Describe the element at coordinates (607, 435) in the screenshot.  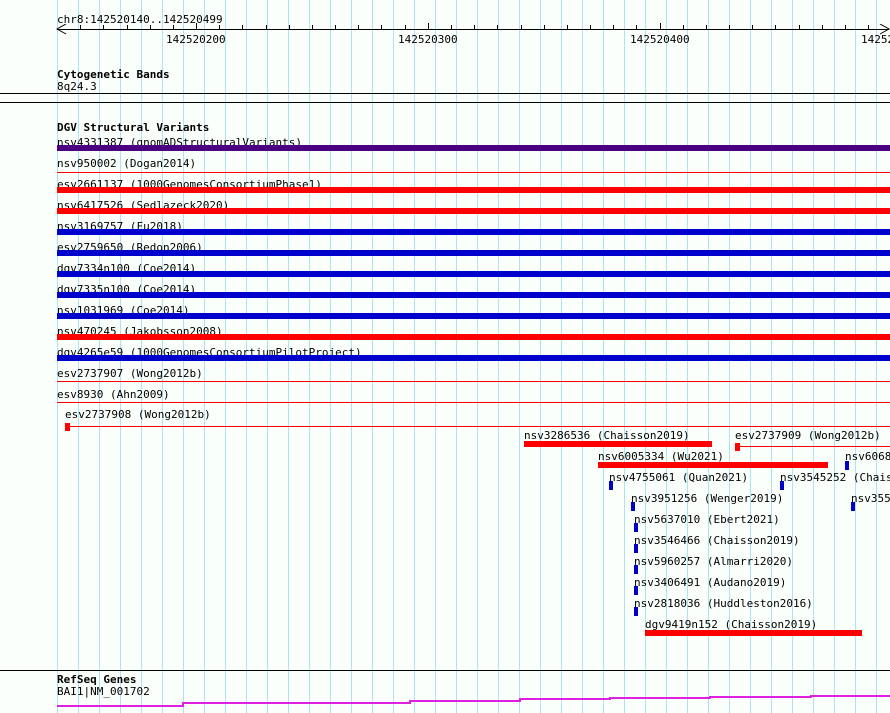
I see `variant-label: nsv3286536 (Chaisson2019)` at that location.